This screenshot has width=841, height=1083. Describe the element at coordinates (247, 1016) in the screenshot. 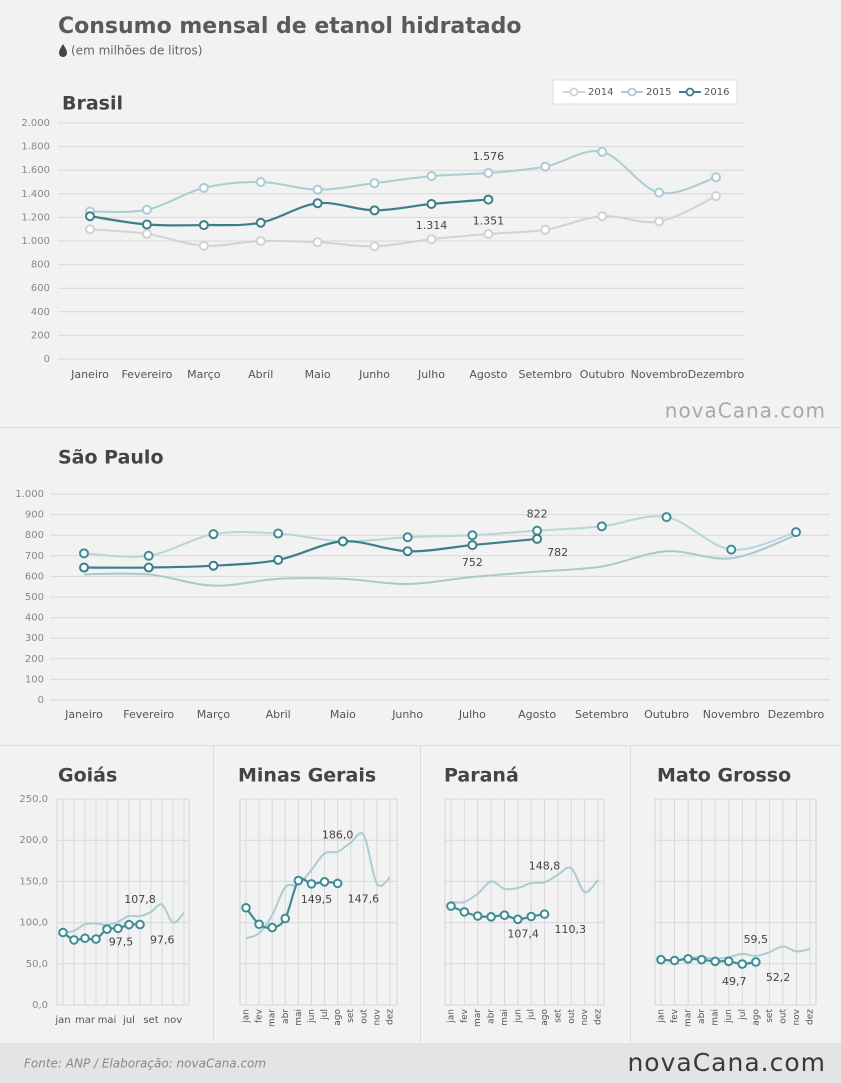

I see `x-tick-label: jan` at that location.